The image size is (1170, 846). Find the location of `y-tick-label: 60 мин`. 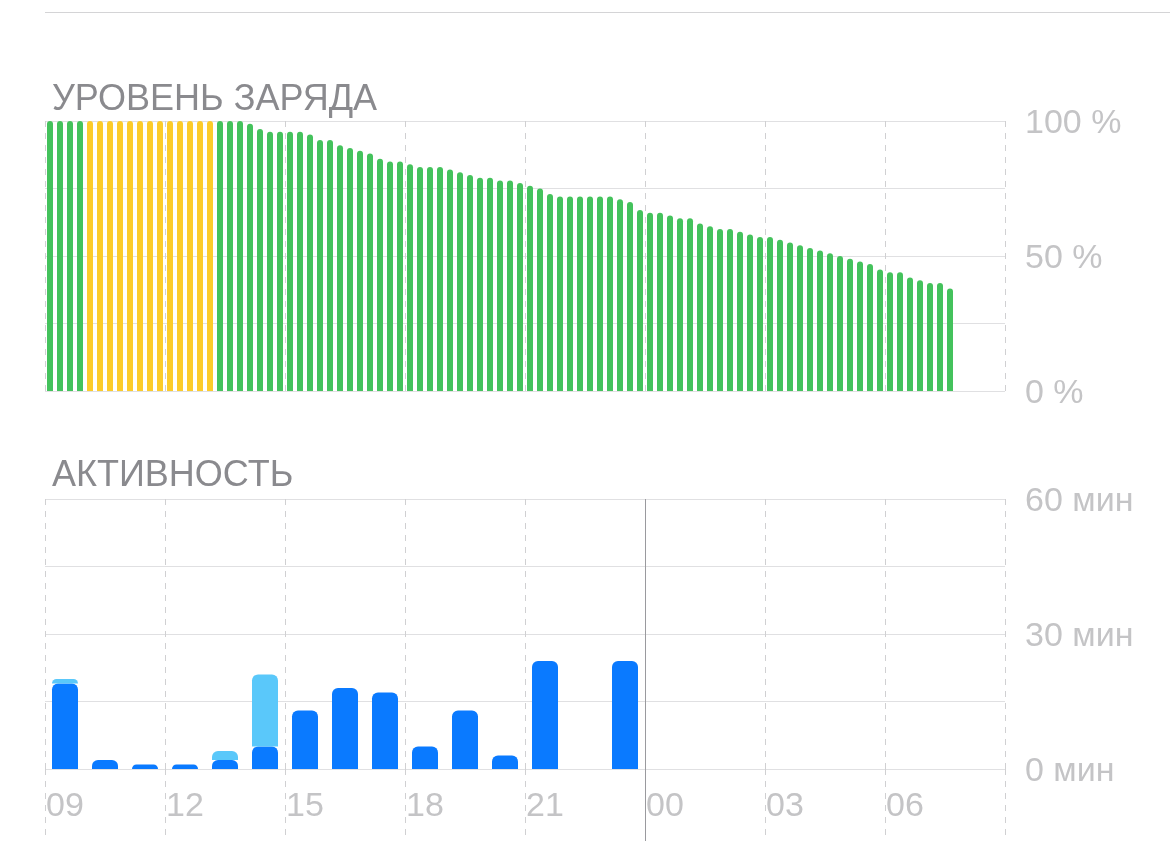

y-tick-label: 60 мин is located at coordinates (1079, 499).